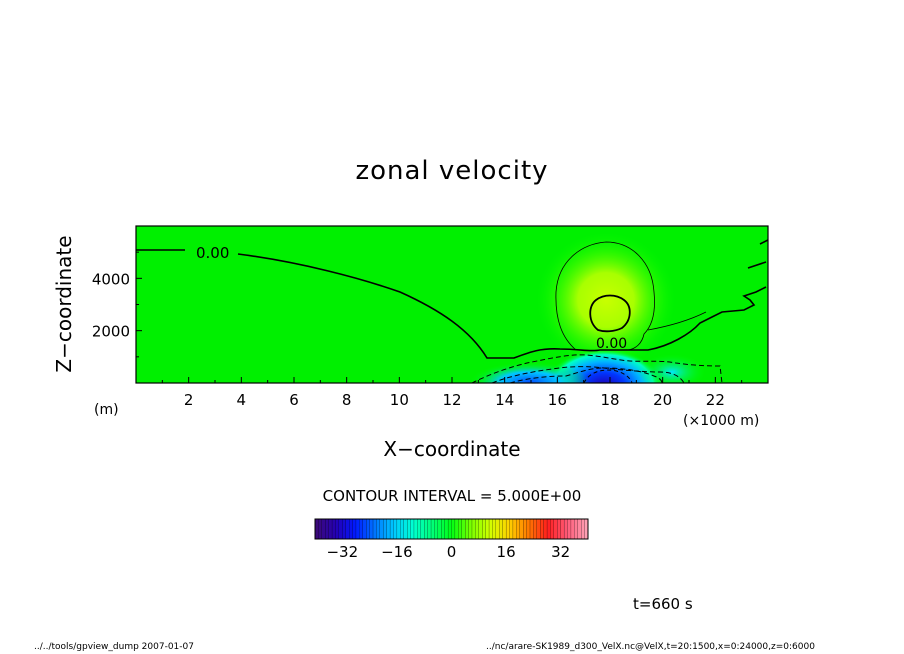 This screenshot has height=654, width=904. What do you see at coordinates (117, 304) in the screenshot?
I see `y-ticks: 2000 4000` at bounding box center [117, 304].